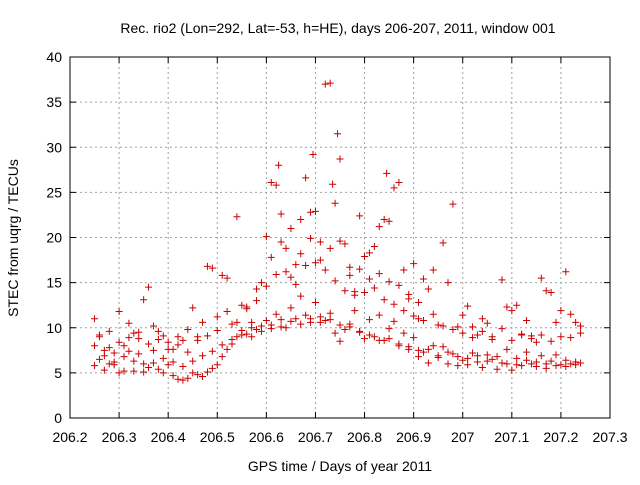 This screenshot has width=640, height=485. I want to click on y-tick-label: 10, so click(54, 328).